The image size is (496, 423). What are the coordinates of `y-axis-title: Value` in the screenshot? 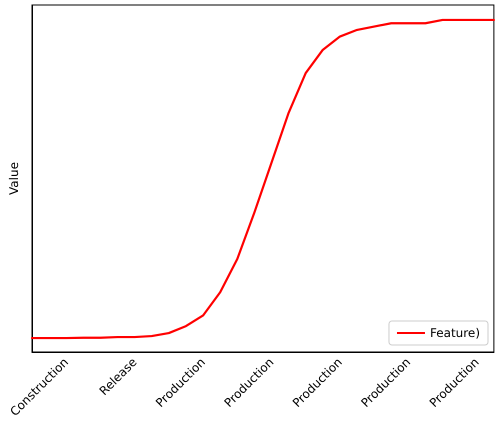 It's located at (14, 178).